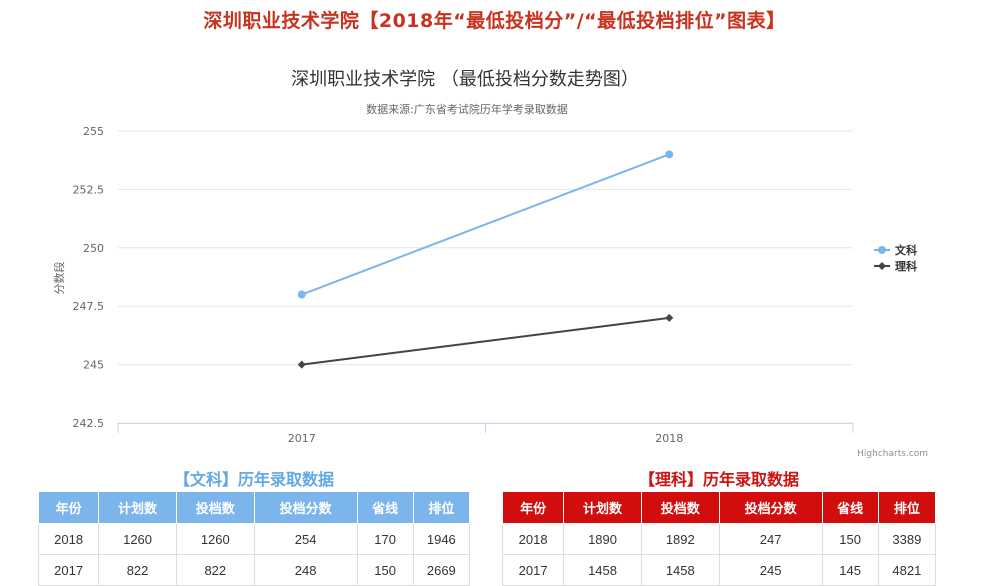  Describe the element at coordinates (850, 570) in the screenshot. I see `cell-provincial-line: 145` at that location.